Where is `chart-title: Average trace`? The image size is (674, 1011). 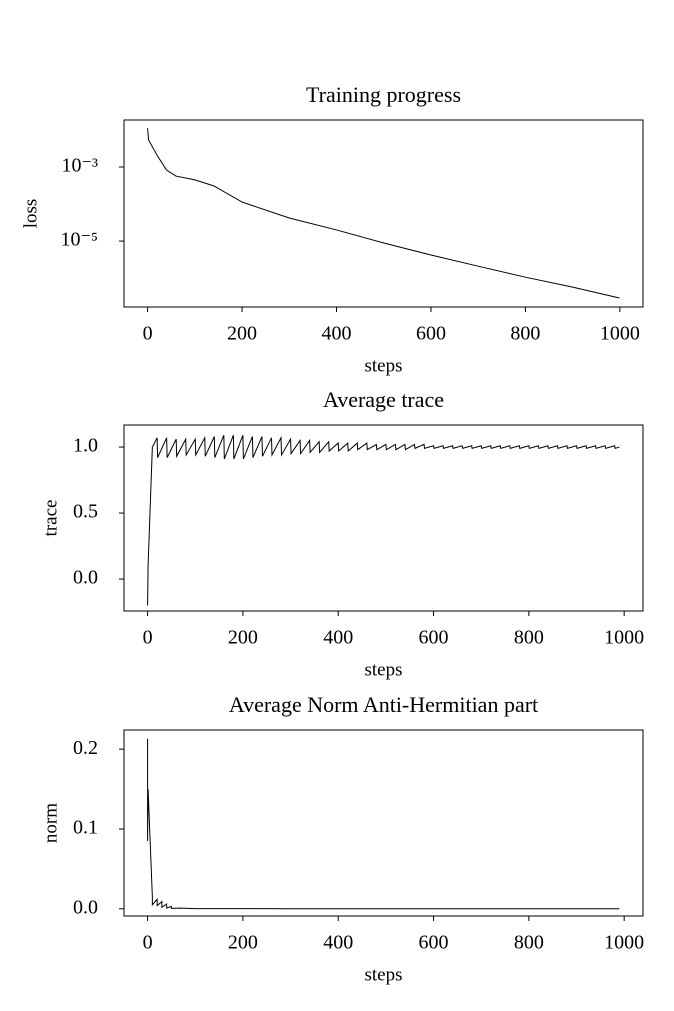 chart-title: Average trace is located at coordinates (383, 399).